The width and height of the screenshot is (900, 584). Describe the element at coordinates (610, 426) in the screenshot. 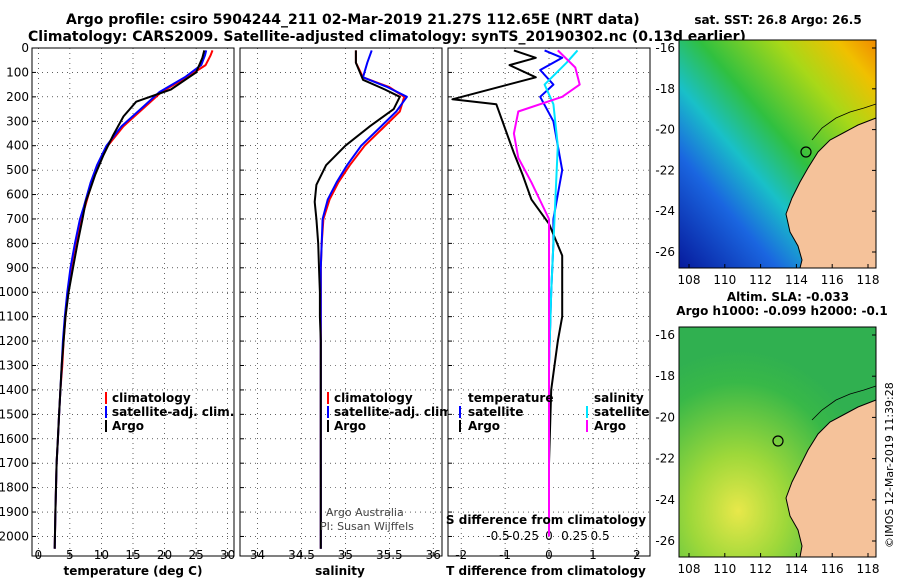

I see `legend-label-sal-argo: Argo` at that location.